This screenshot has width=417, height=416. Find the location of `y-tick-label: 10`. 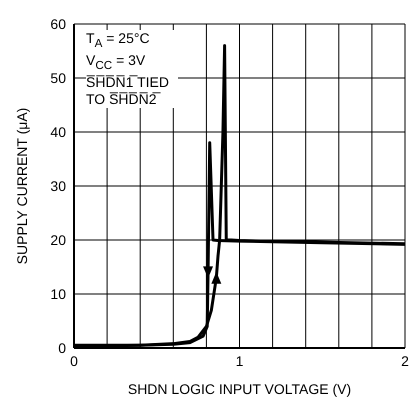

y-tick-label: 10 is located at coordinates (58, 294).